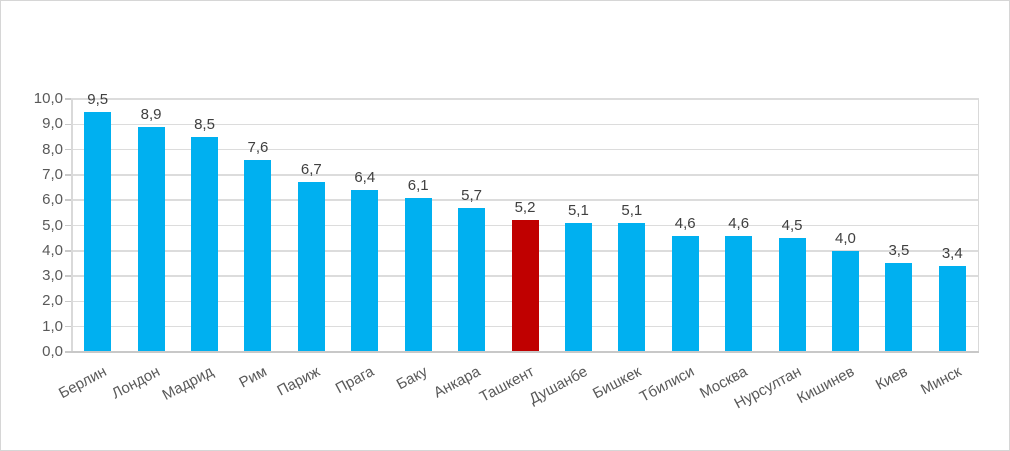 The height and width of the screenshot is (451, 1010). I want to click on y-axis-tick-label: 10,0, so click(48, 98).